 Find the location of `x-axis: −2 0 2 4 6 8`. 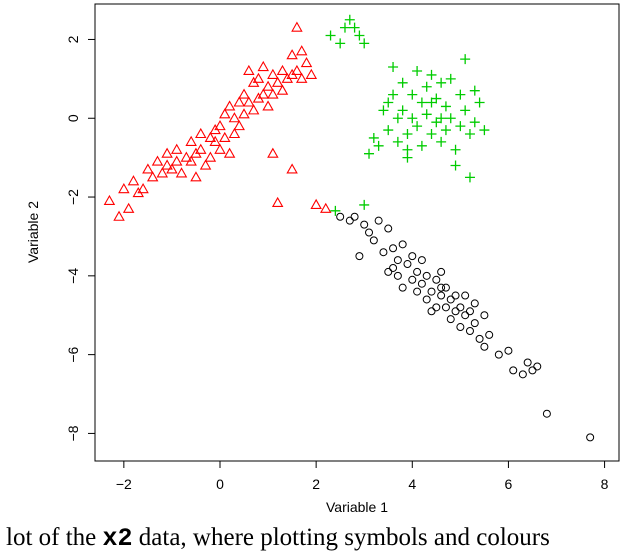

x-axis: −2 0 2 4 6 8 is located at coordinates (362, 476).